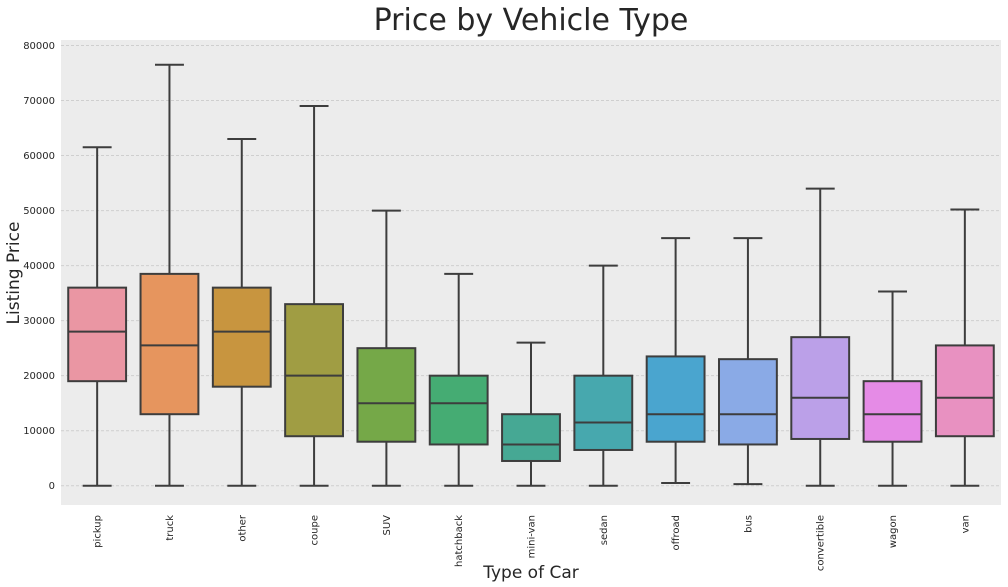  I want to click on x-tick-label: van, so click(965, 524).